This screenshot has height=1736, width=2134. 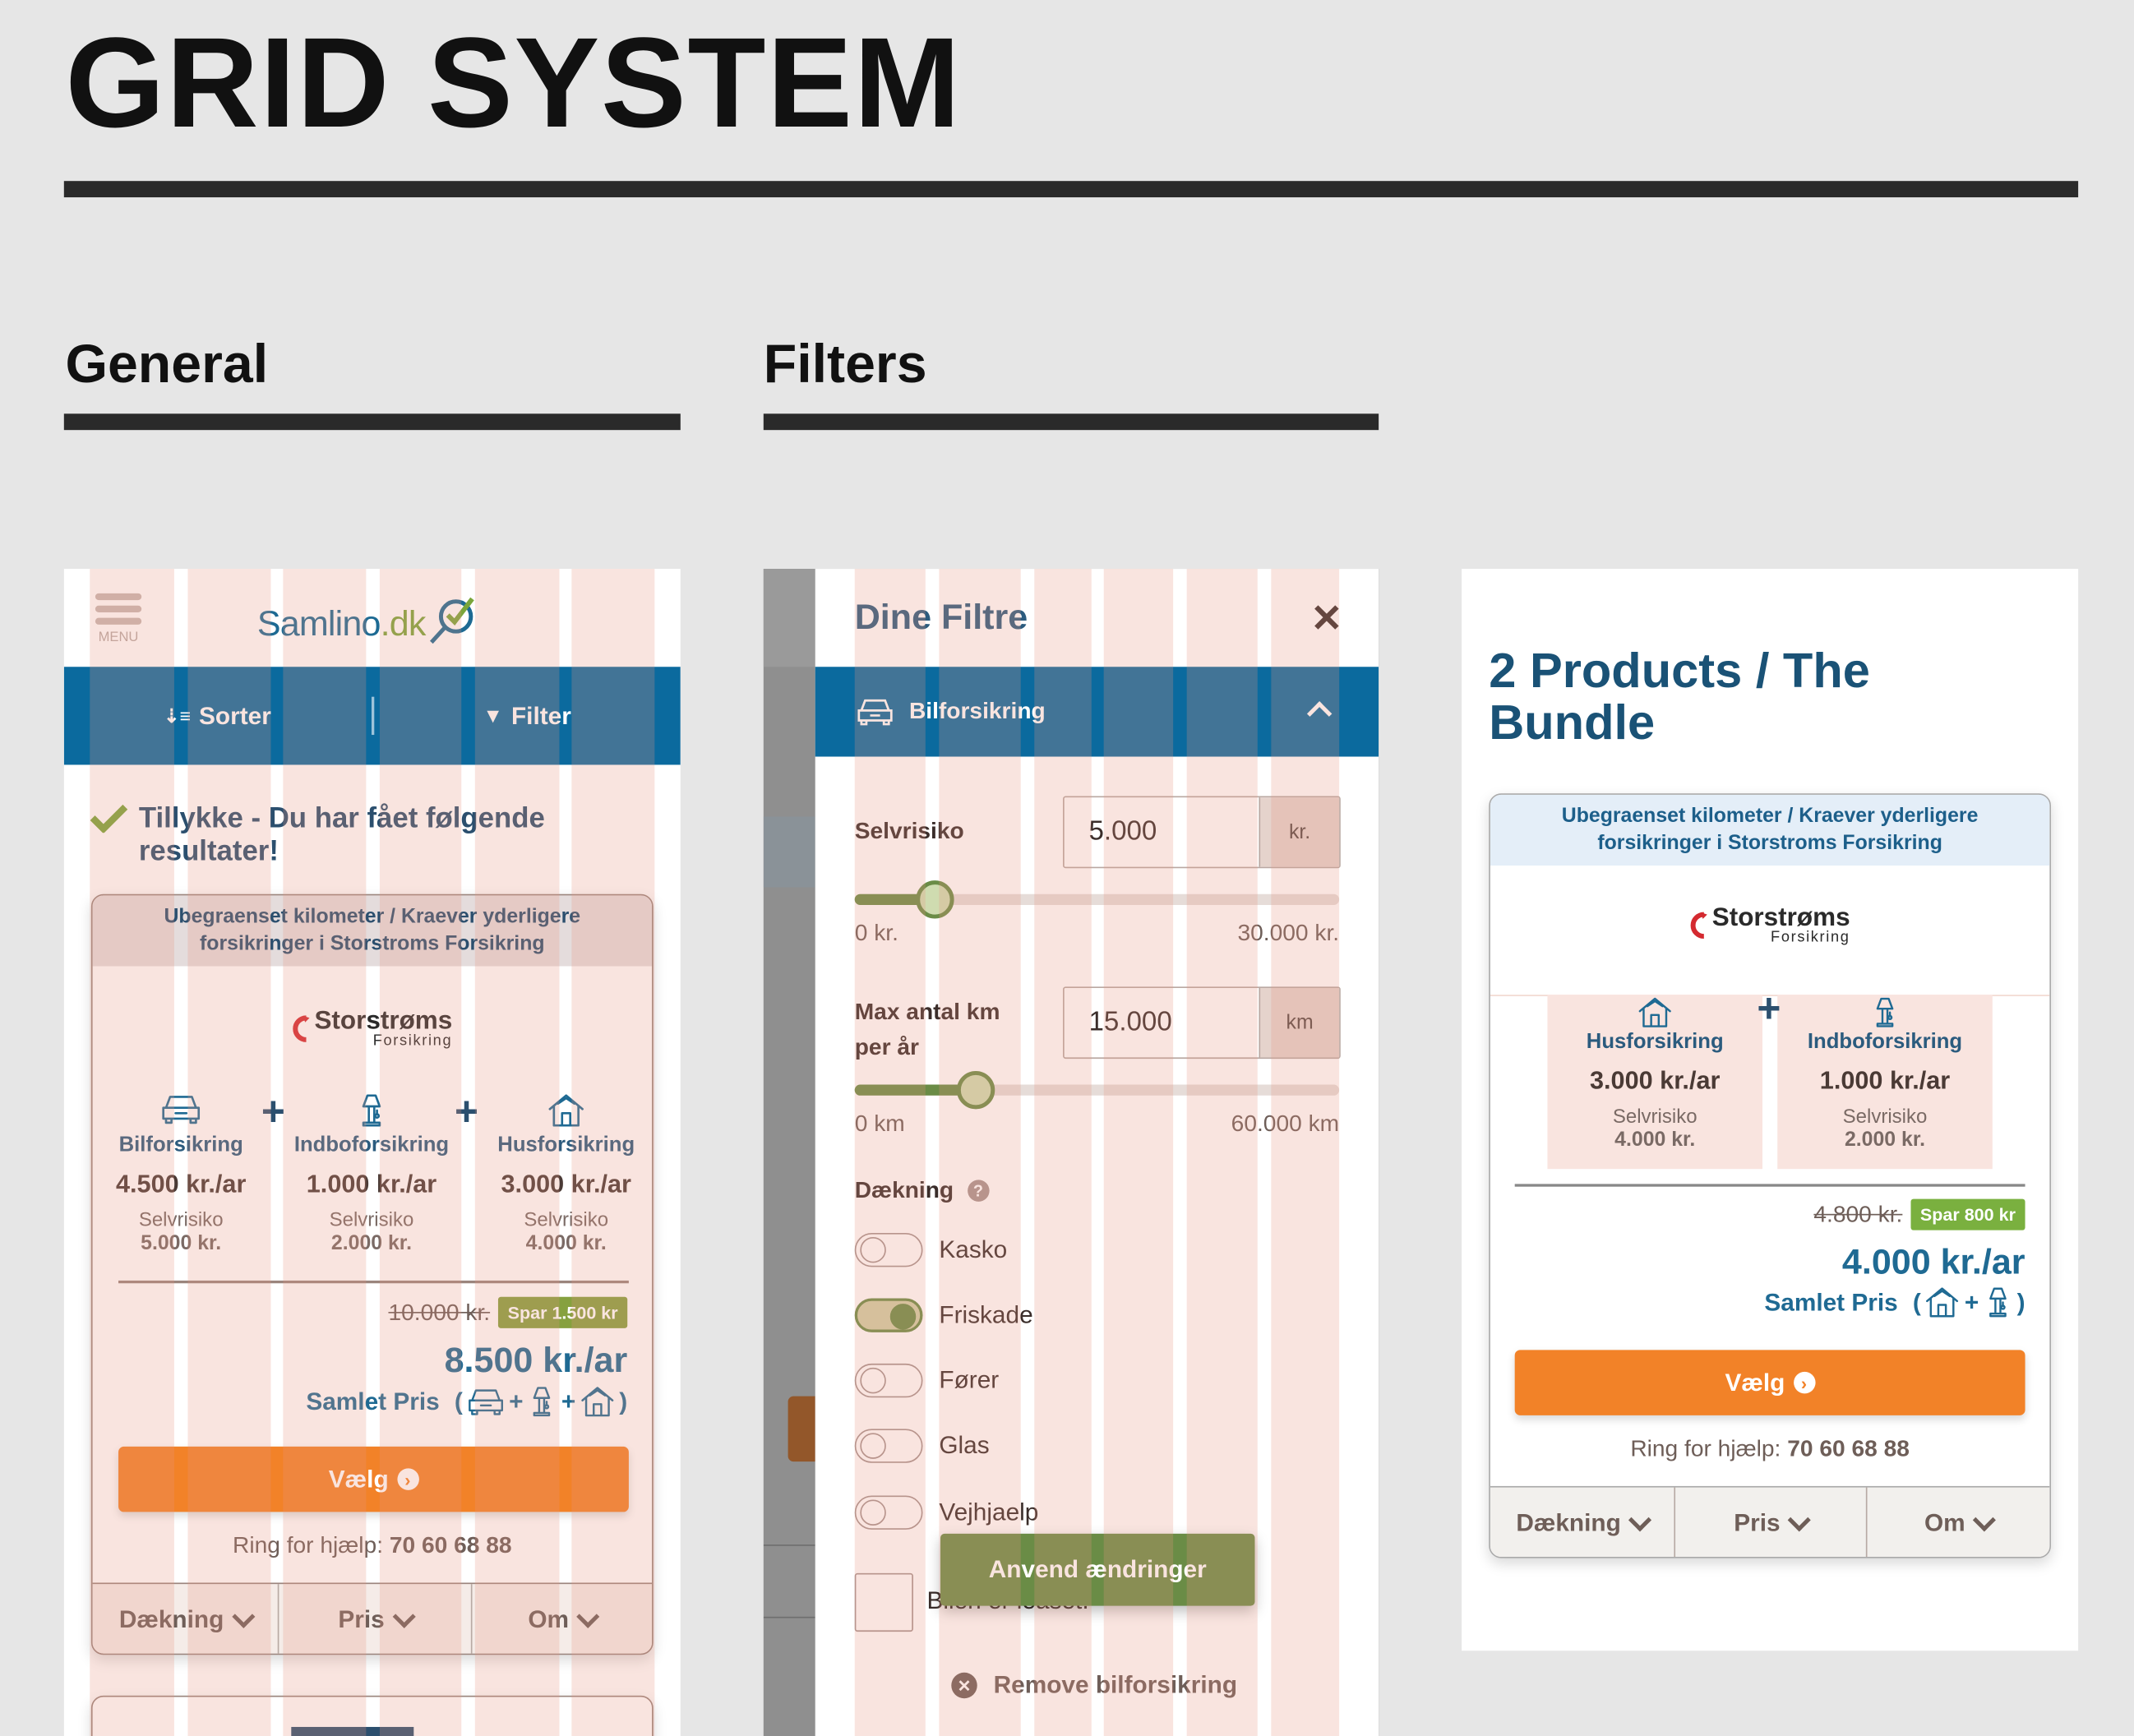 I want to click on samlino-logo: Samlino .dk, so click(x=368, y=623).